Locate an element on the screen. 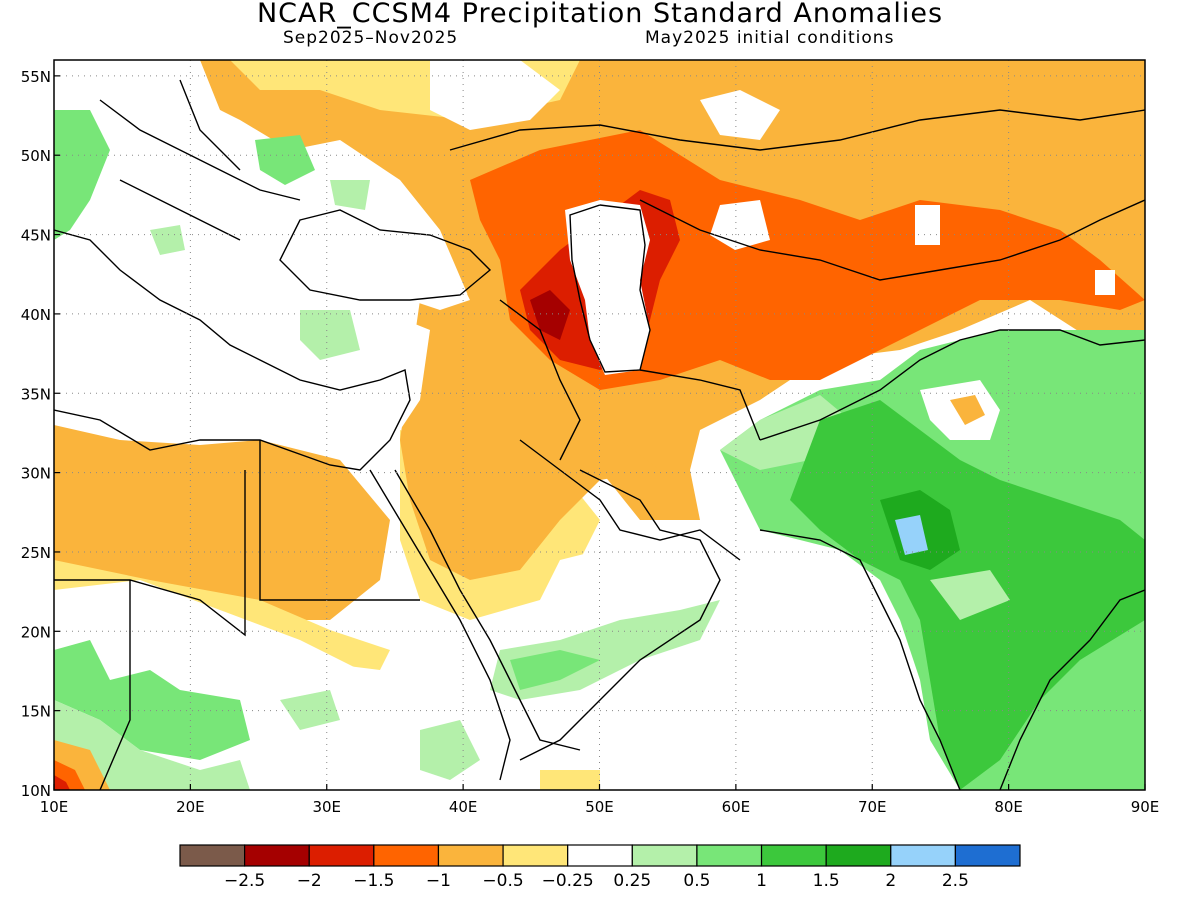  arabian-sea-normal-region is located at coordinates (700, 655).